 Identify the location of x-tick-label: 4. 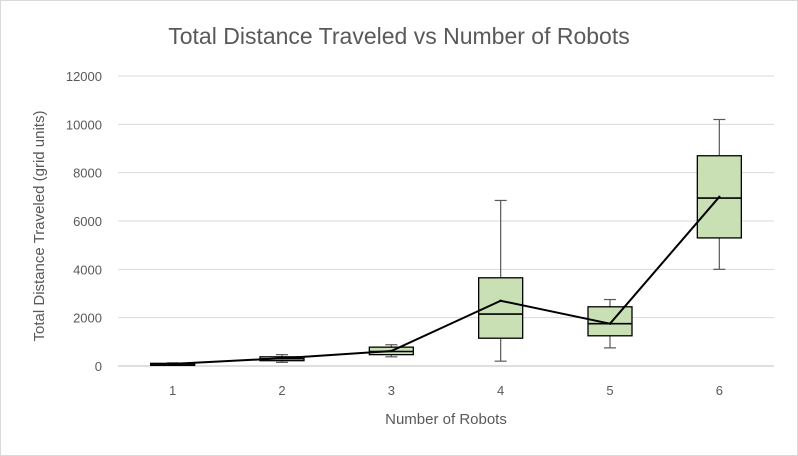
(500, 390).